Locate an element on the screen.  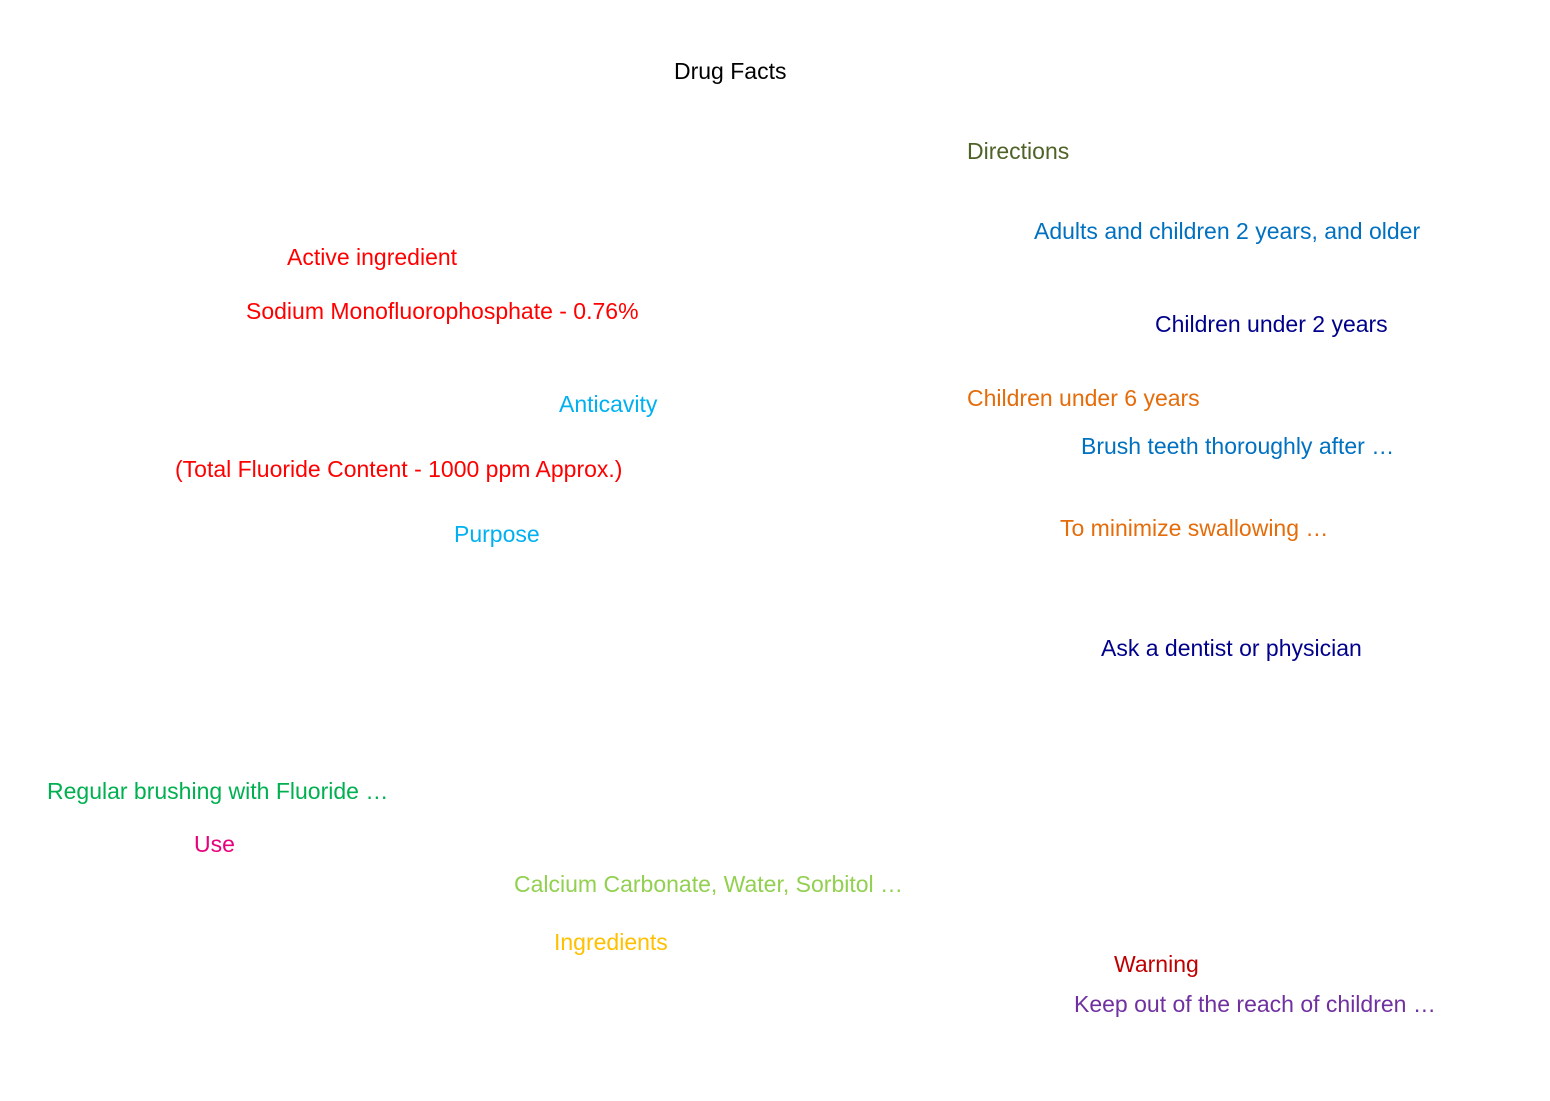
node-sodium-monofluorophosphate: Sodium Monofluorophosphate - 0.76% is located at coordinates (442, 311).